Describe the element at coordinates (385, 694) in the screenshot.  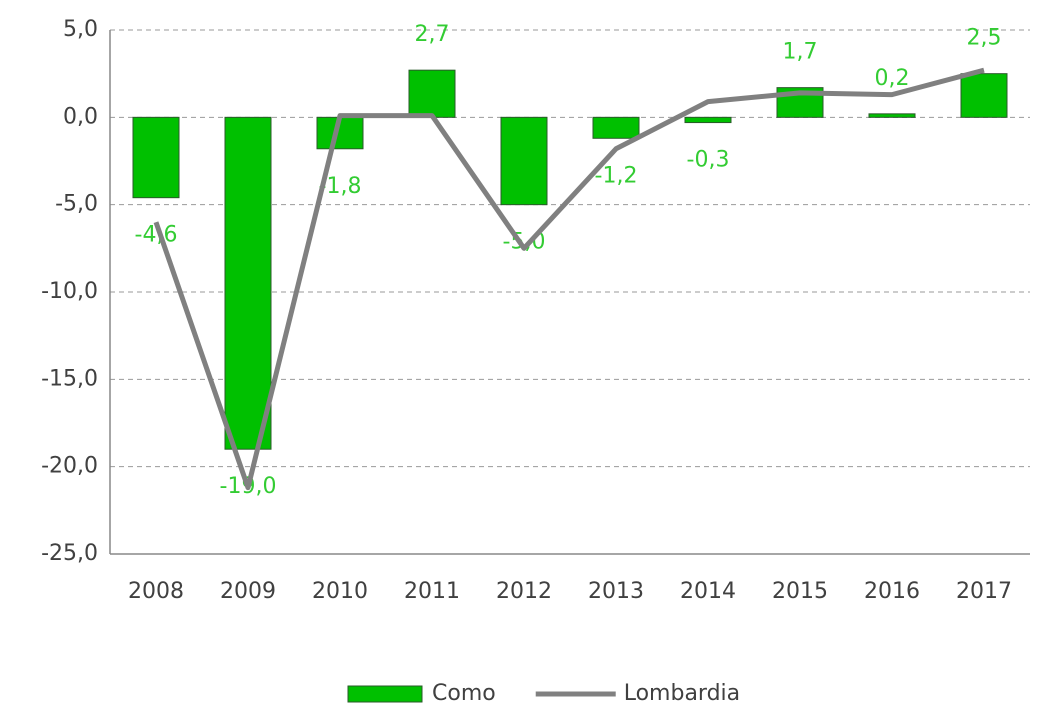
I see `legend-swatch` at that location.